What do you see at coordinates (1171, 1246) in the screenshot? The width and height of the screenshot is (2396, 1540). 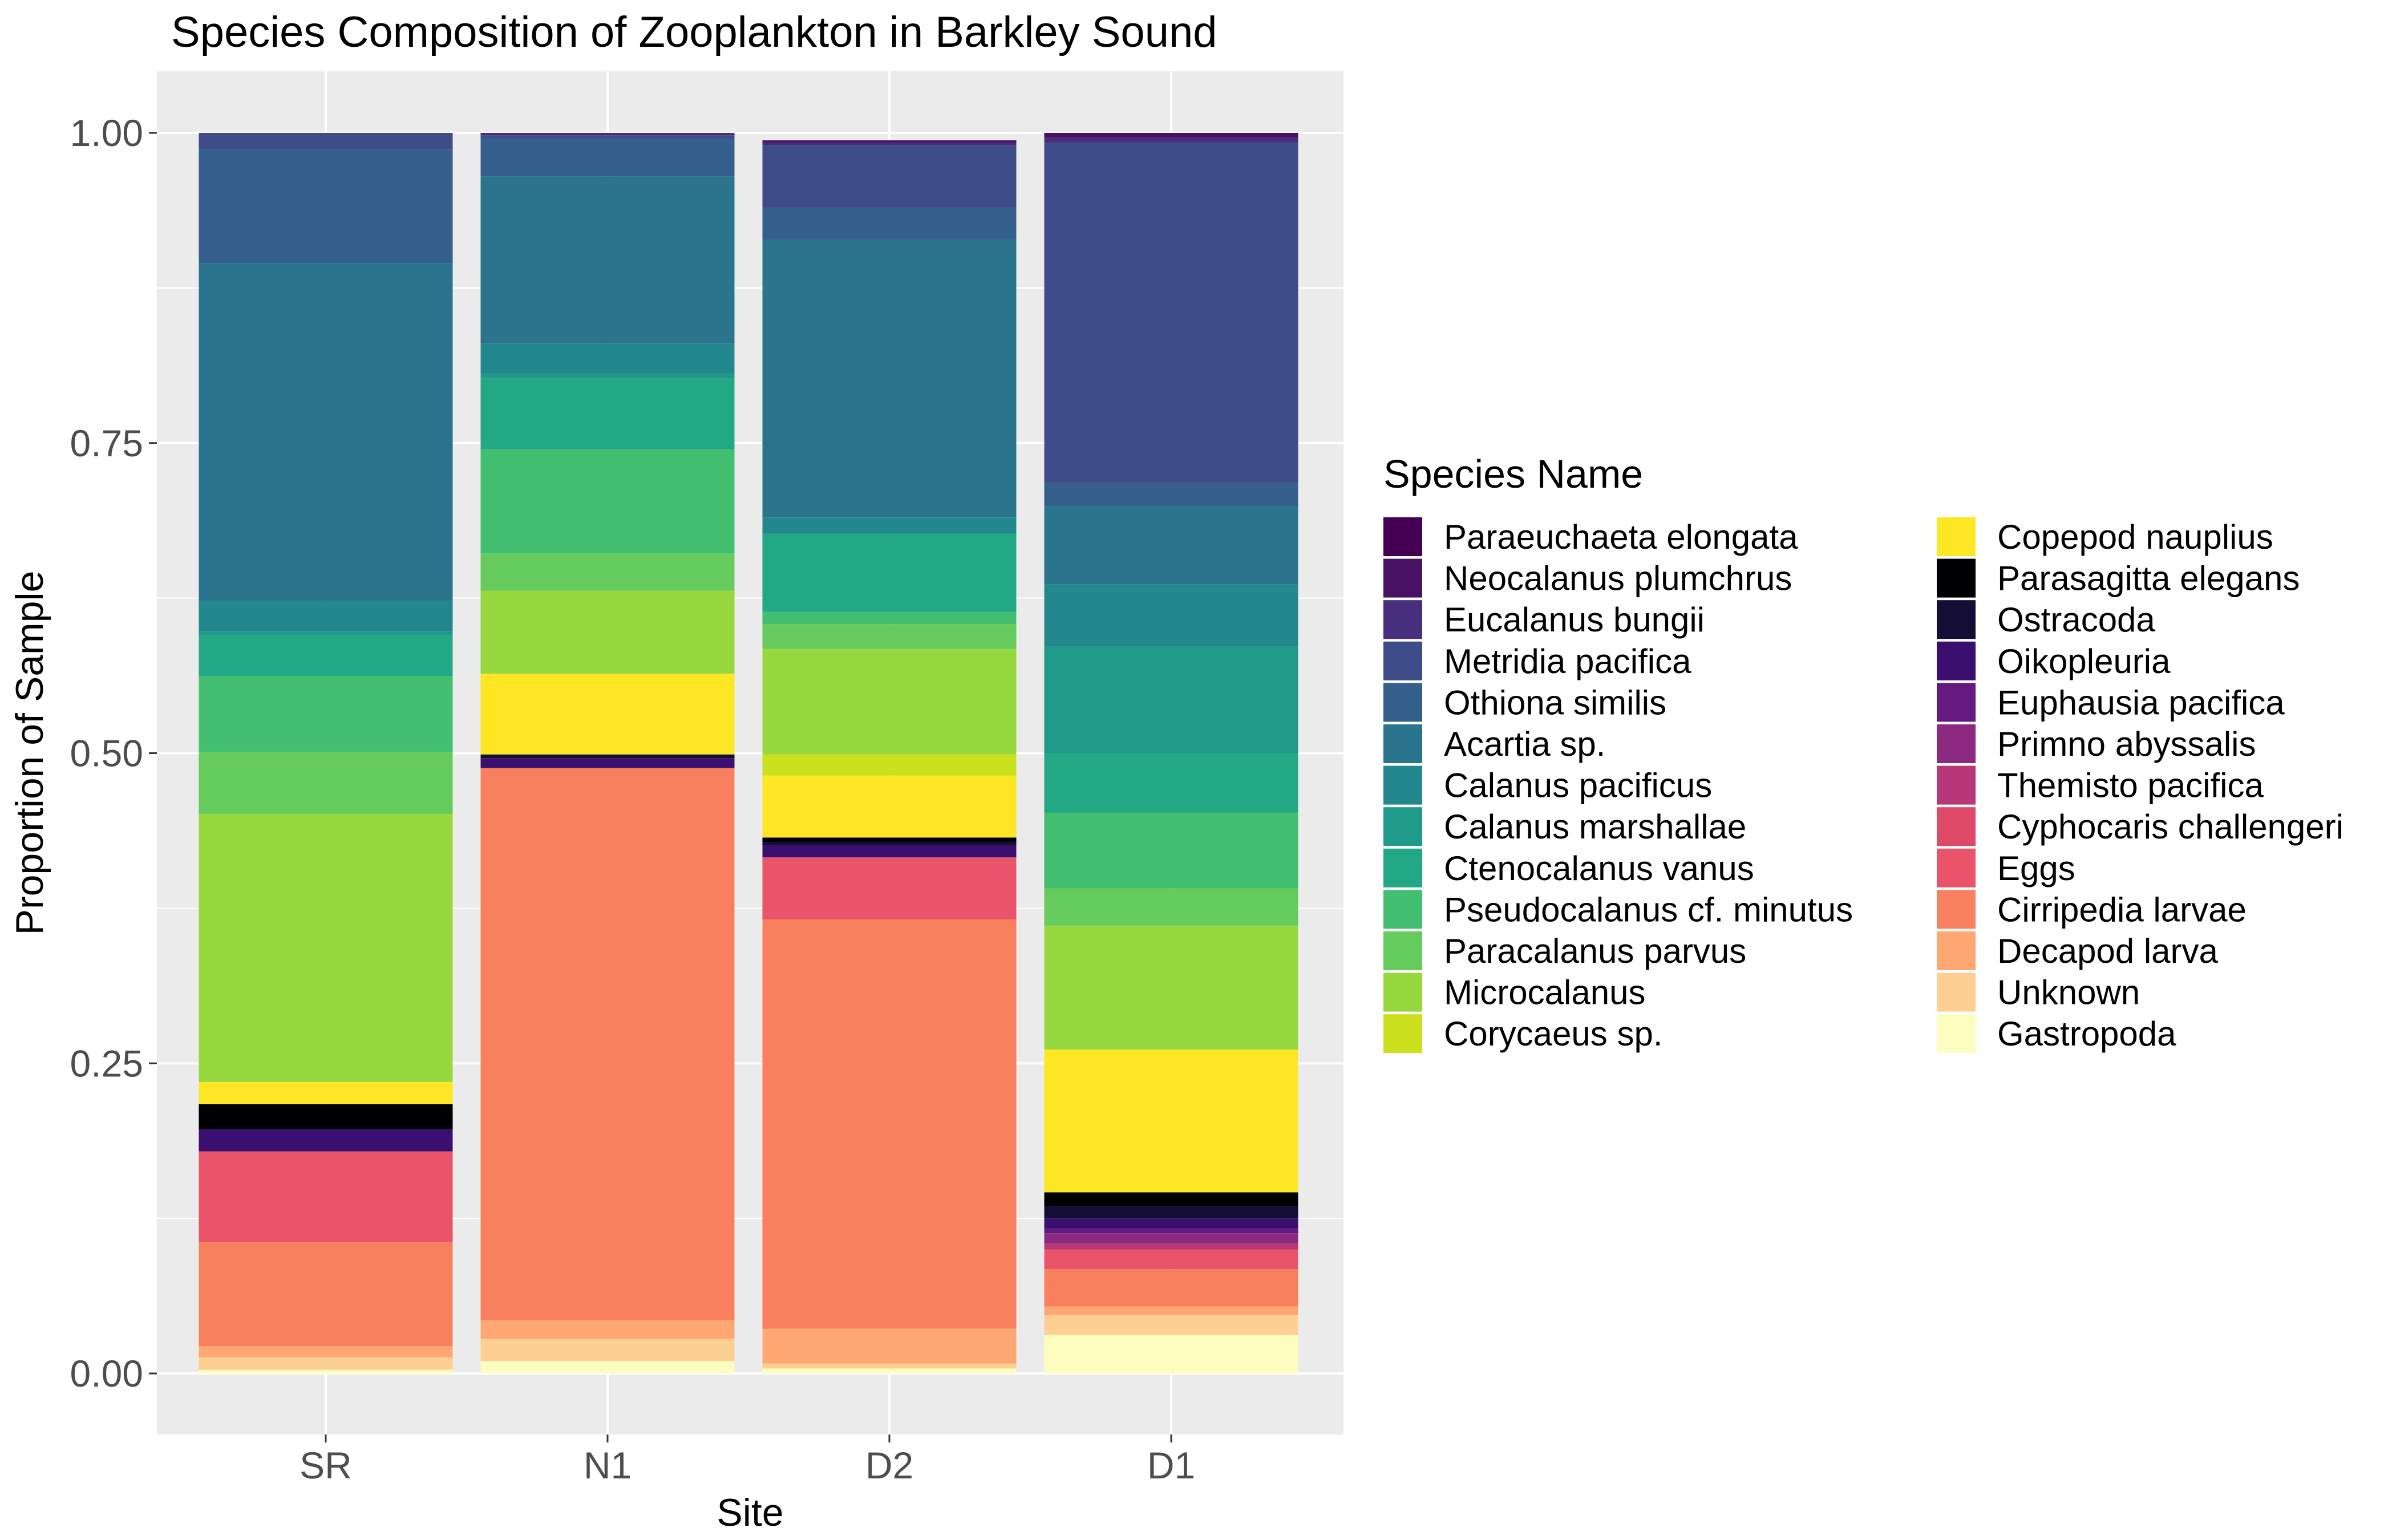 I see `bar-segment: Themisto pacifica — D1: 0.005` at bounding box center [1171, 1246].